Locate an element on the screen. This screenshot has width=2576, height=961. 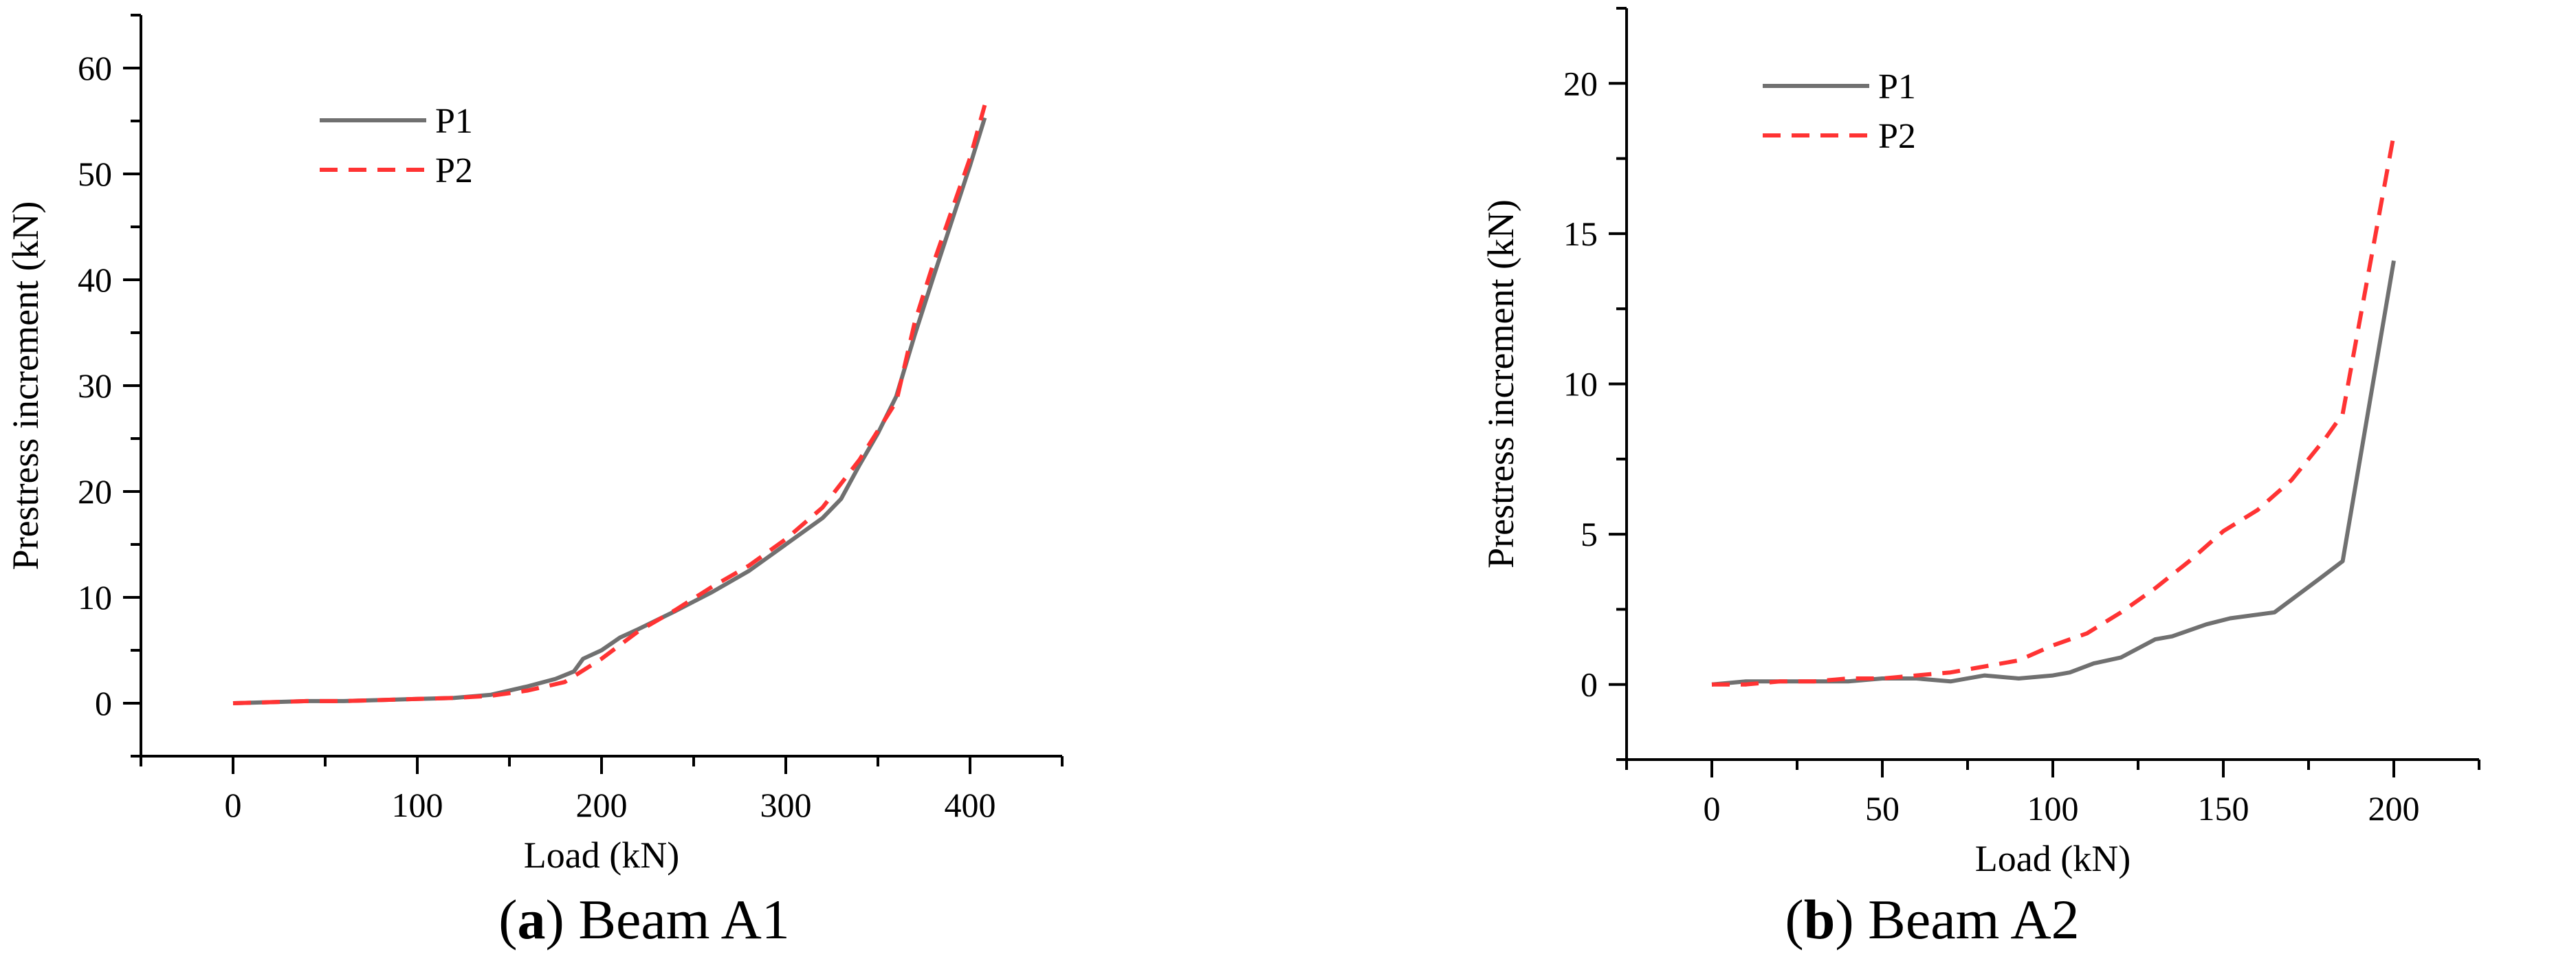
chart-b-x-tick-label: 100 is located at coordinates (2053, 809).